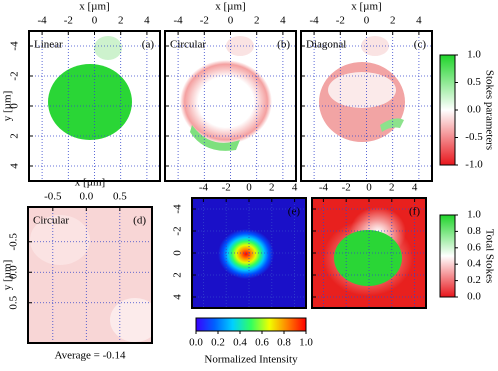 The width and height of the screenshot is (498, 371). I want to click on y-tick-label: 0.0, so click(14, 272).